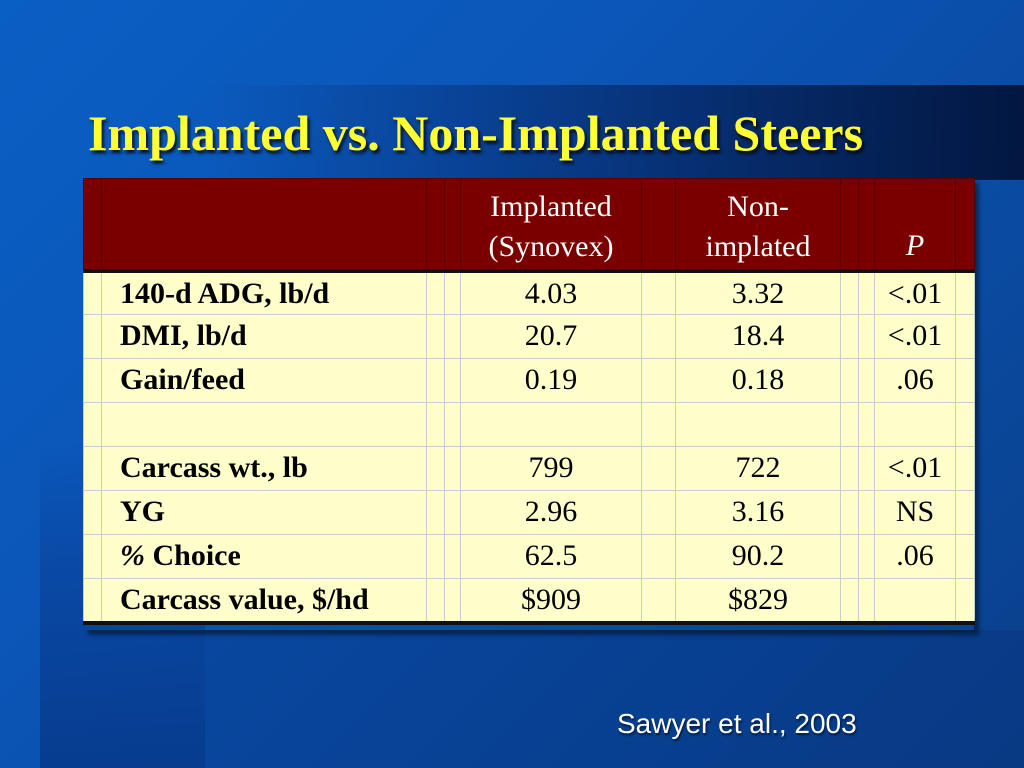 The height and width of the screenshot is (768, 1024). I want to click on table-header-row: Implanted (Synovex) Non- implated P, so click(529, 224).